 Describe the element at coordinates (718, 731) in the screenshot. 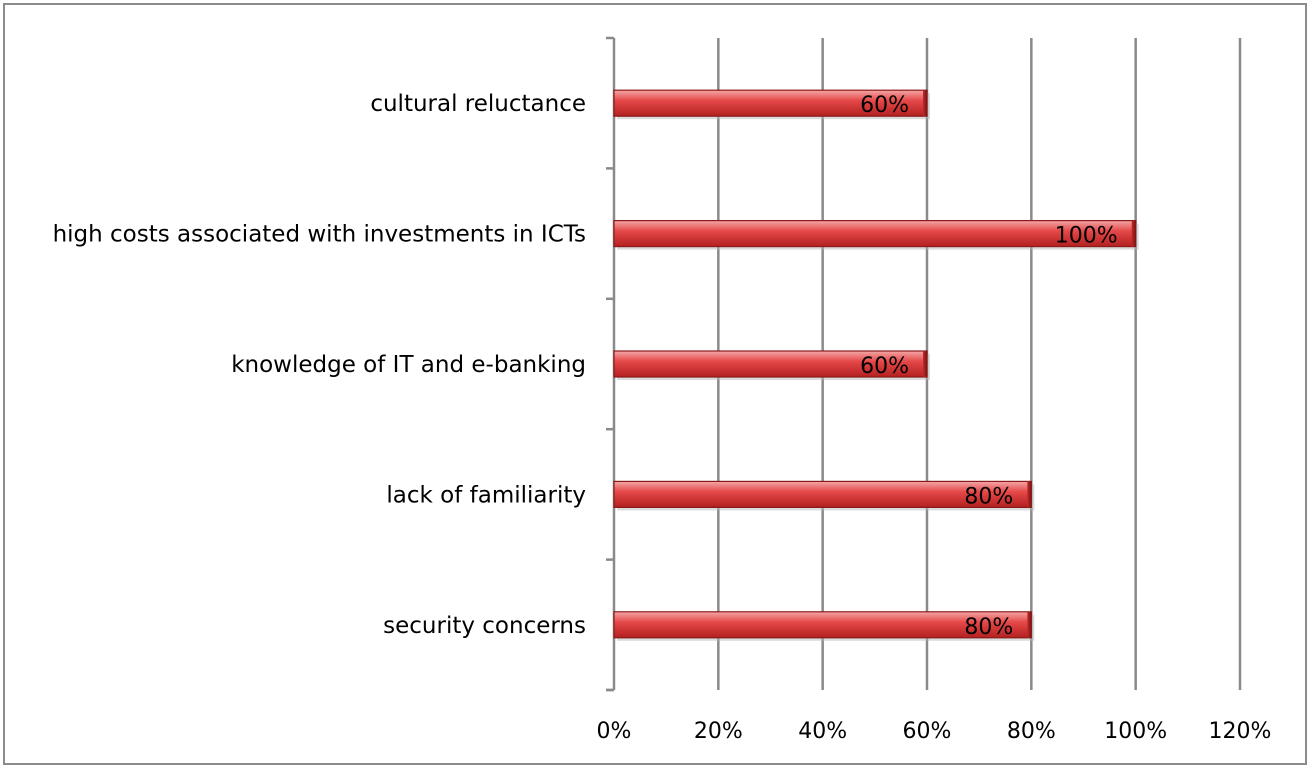

I see `x-tick-label: 20%` at that location.